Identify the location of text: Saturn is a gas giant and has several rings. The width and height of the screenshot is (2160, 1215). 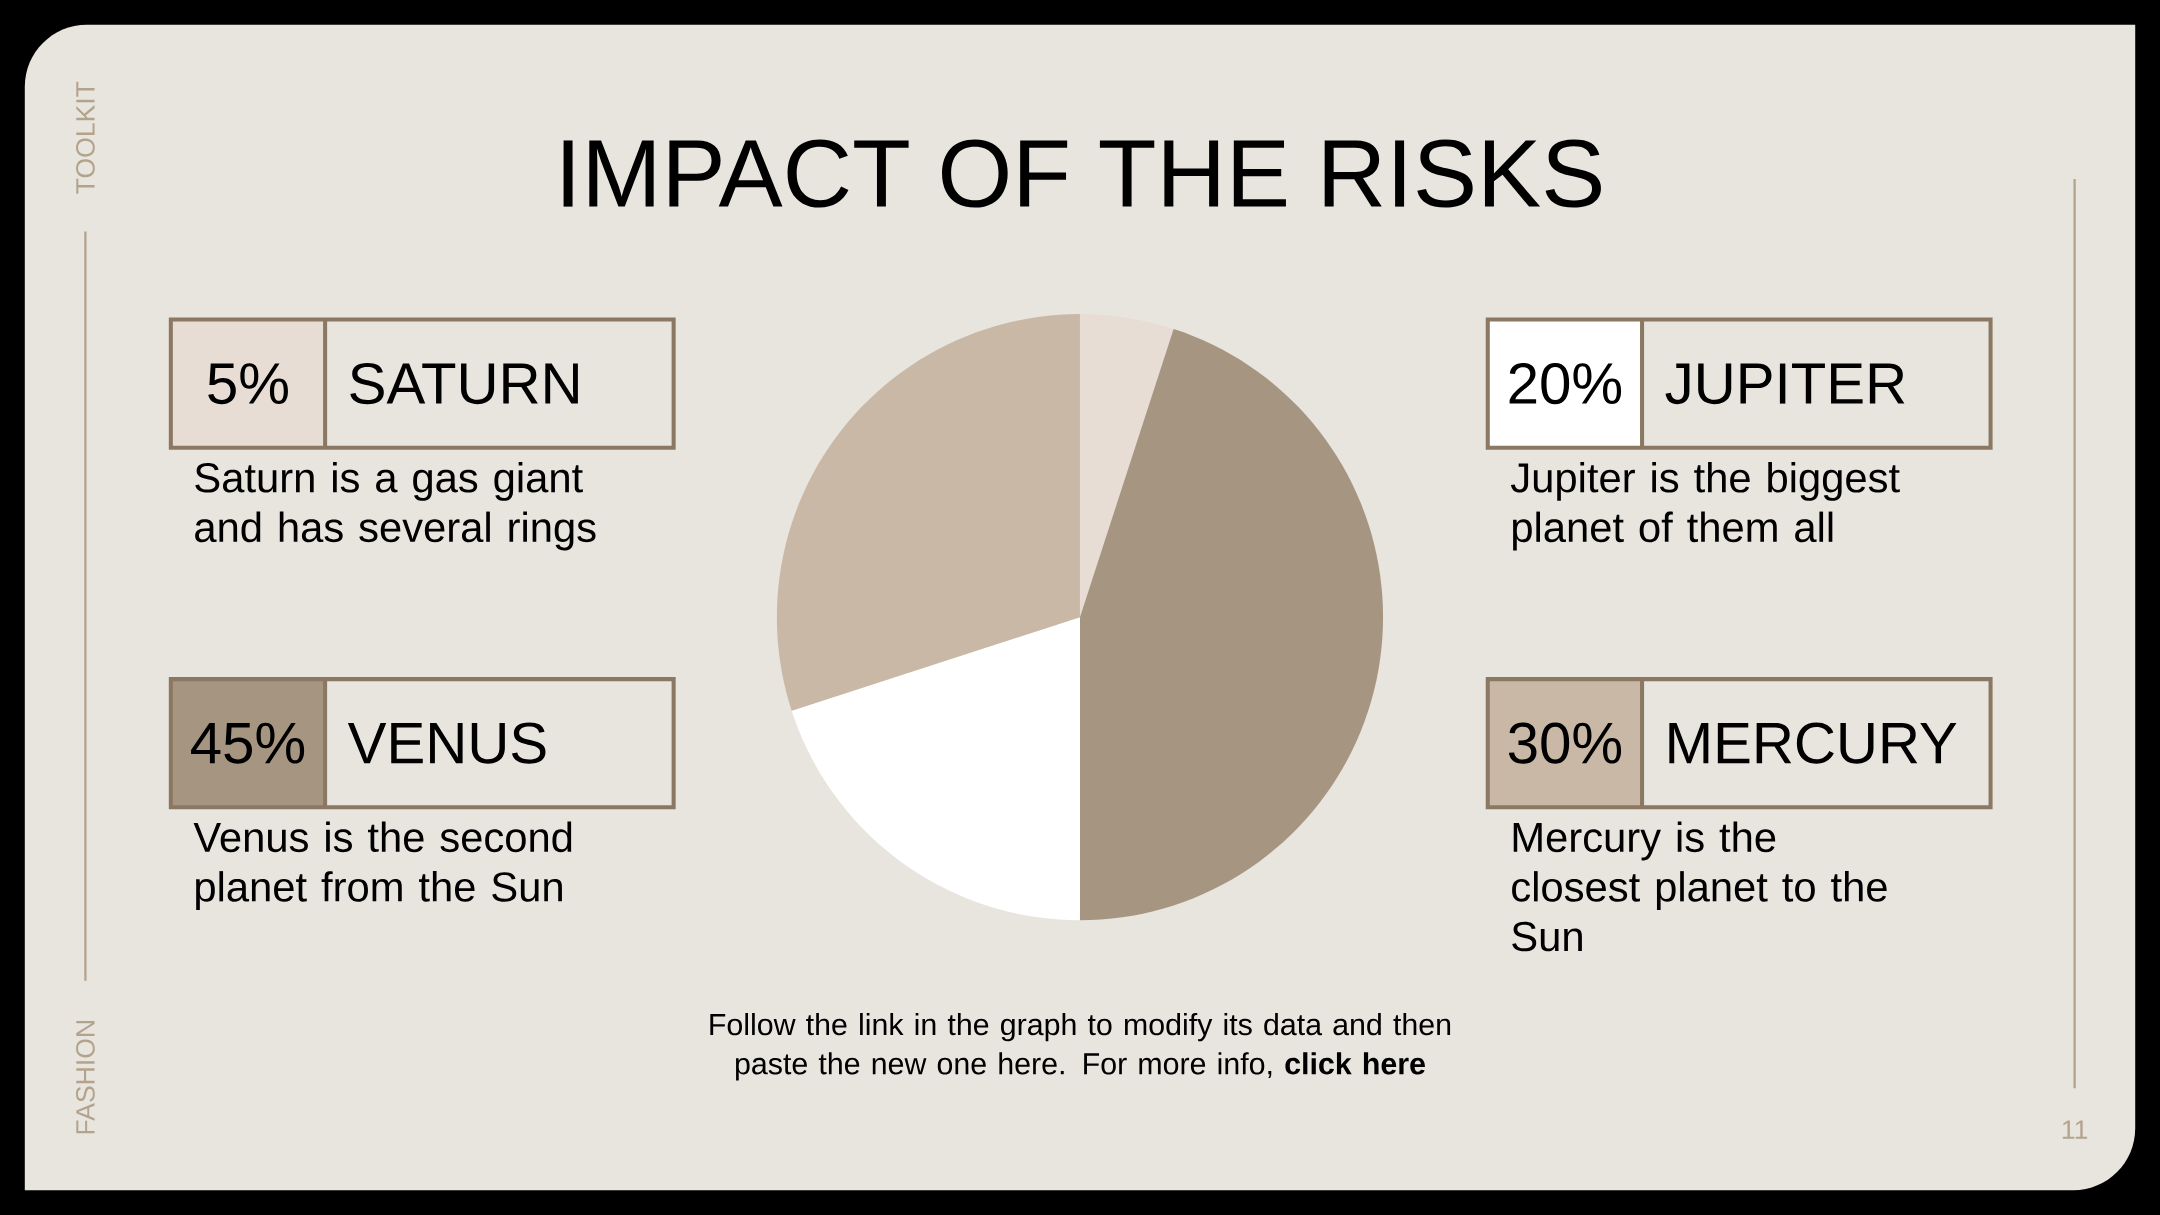
(395, 506).